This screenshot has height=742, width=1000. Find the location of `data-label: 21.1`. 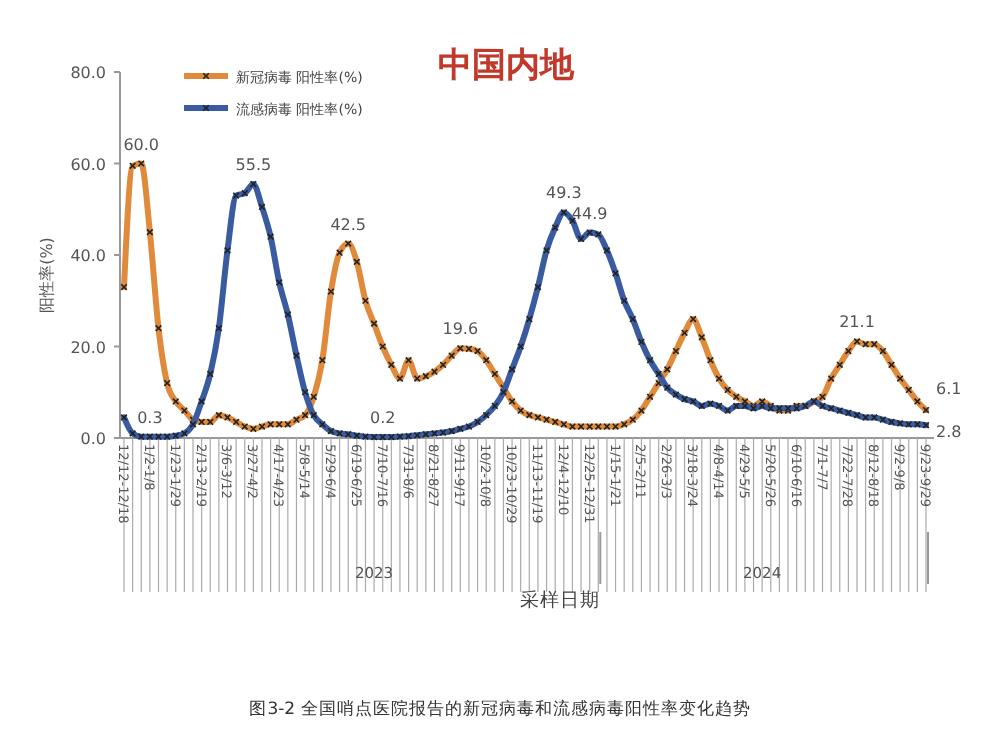

data-label: 21.1 is located at coordinates (857, 322).